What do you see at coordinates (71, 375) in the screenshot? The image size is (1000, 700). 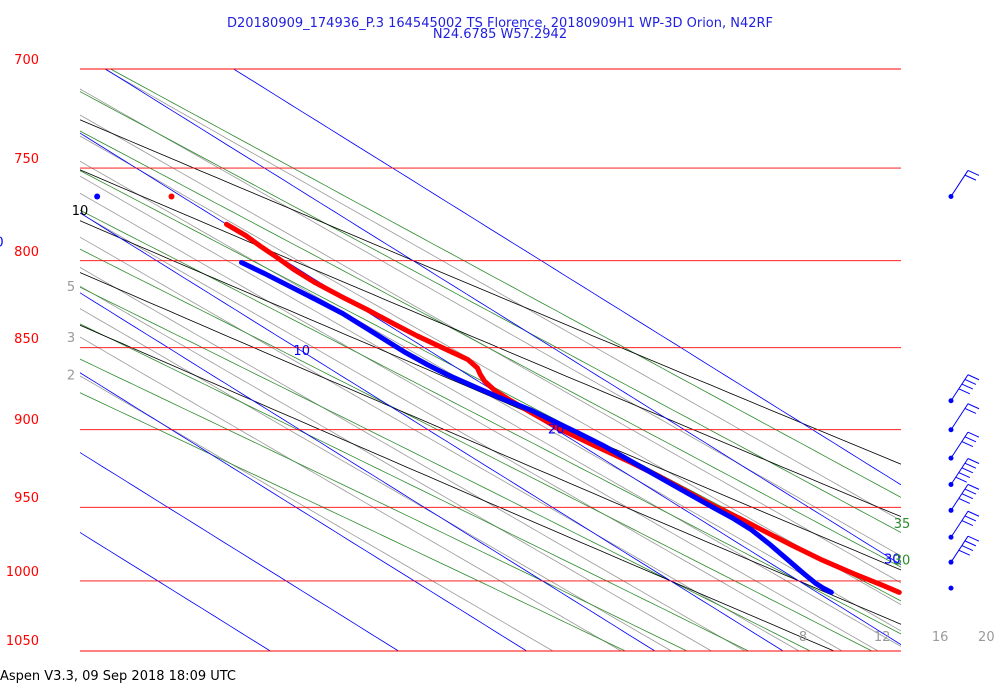 I see `mixing-ratio-label: 2` at bounding box center [71, 375].